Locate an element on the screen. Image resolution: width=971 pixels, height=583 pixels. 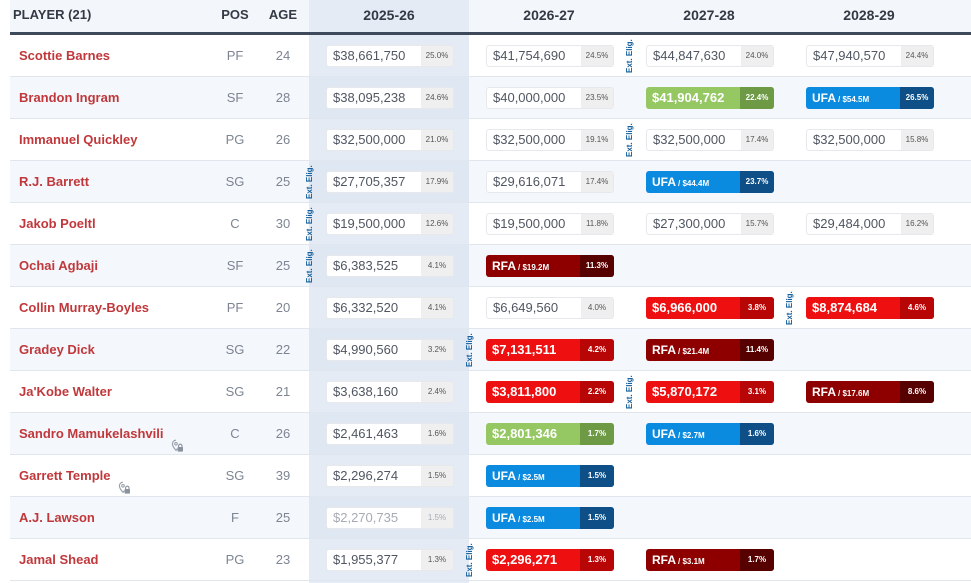
salary-cell-red: $8,874,684 4.6% is located at coordinates (870, 308).